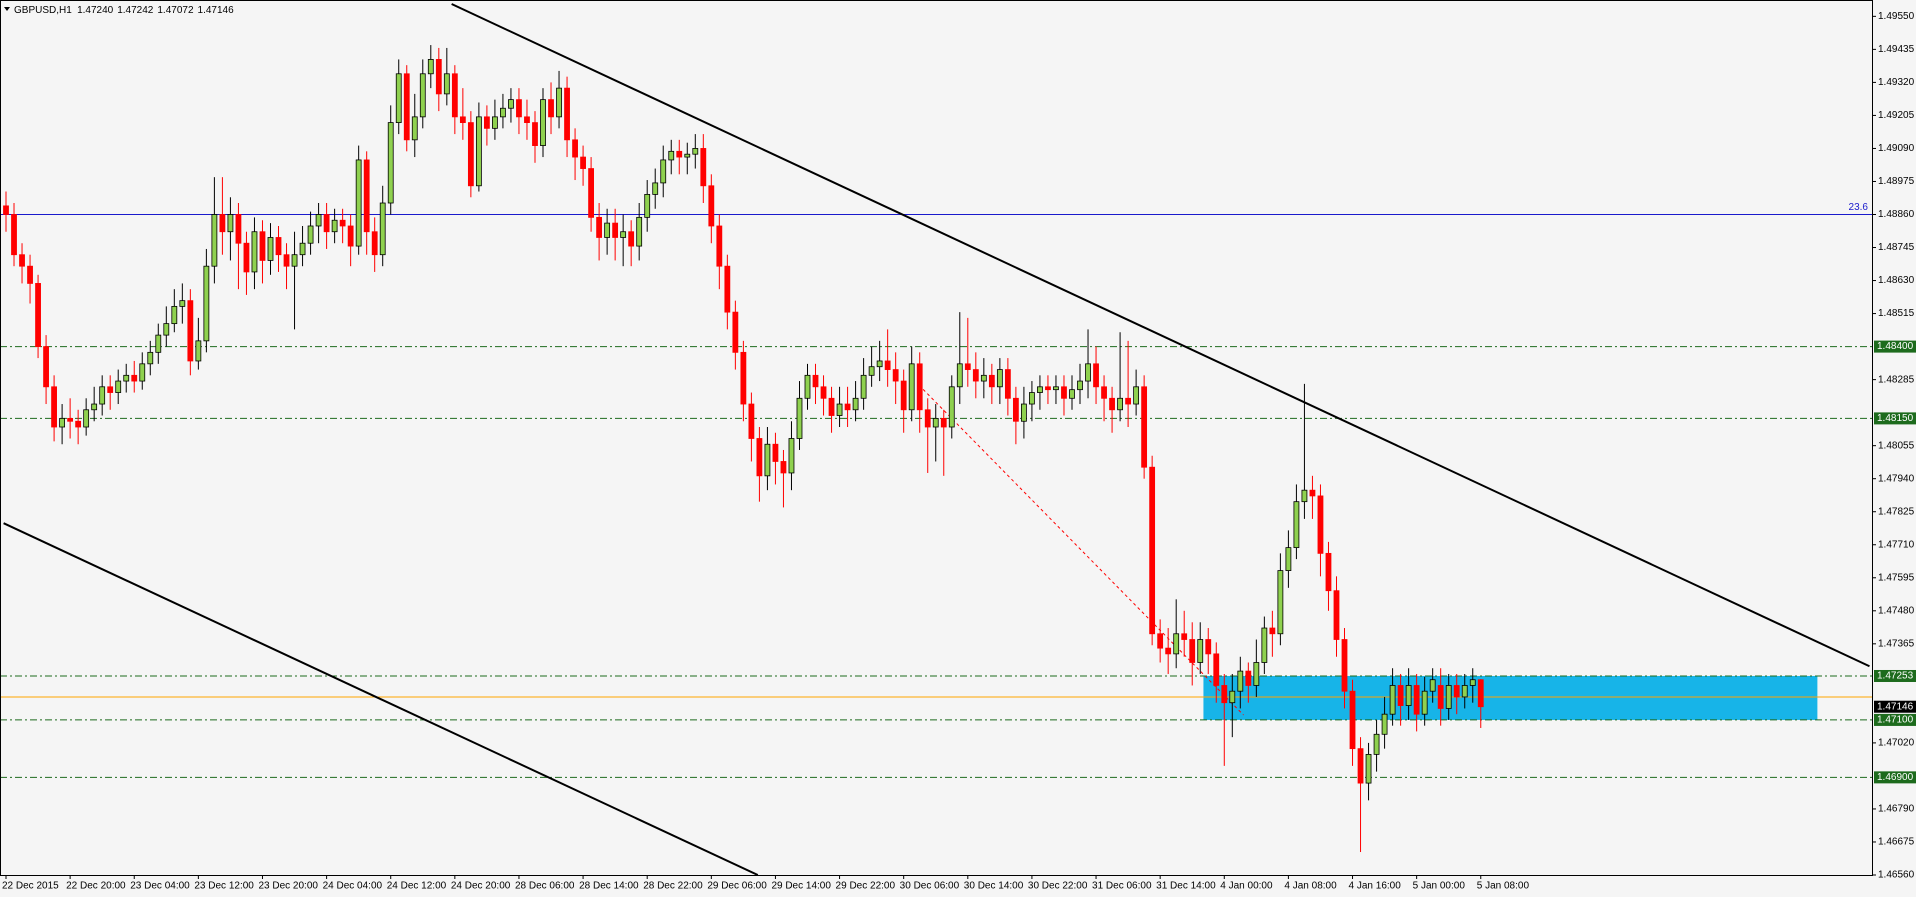 This screenshot has width=1916, height=897. What do you see at coordinates (1896, 842) in the screenshot?
I see `y-tick-label: 1.46675` at bounding box center [1896, 842].